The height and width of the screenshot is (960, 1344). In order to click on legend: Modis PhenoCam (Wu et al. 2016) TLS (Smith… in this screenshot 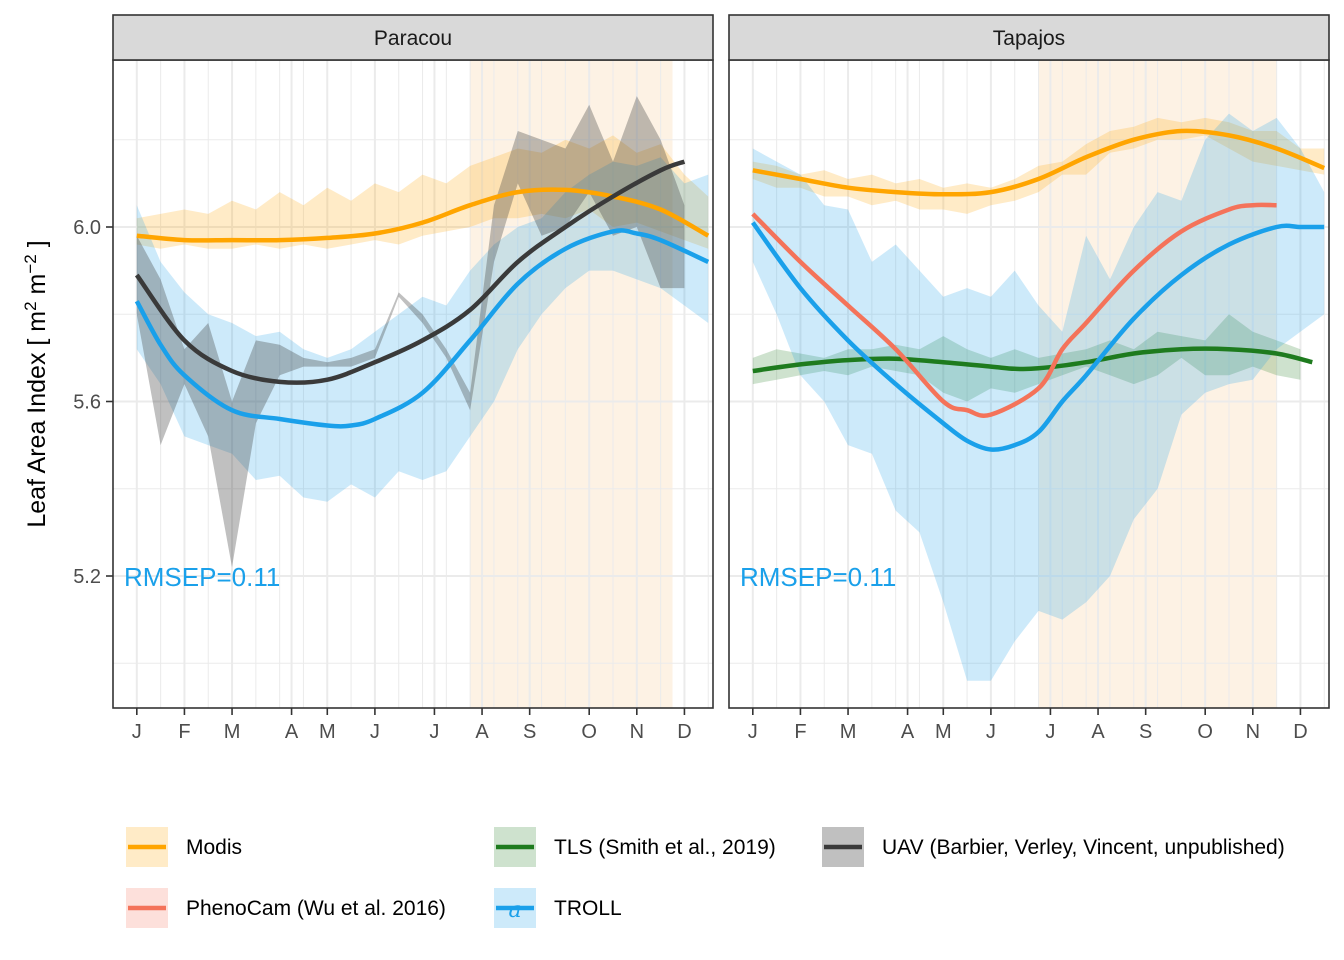, I will do `click(705, 877)`.